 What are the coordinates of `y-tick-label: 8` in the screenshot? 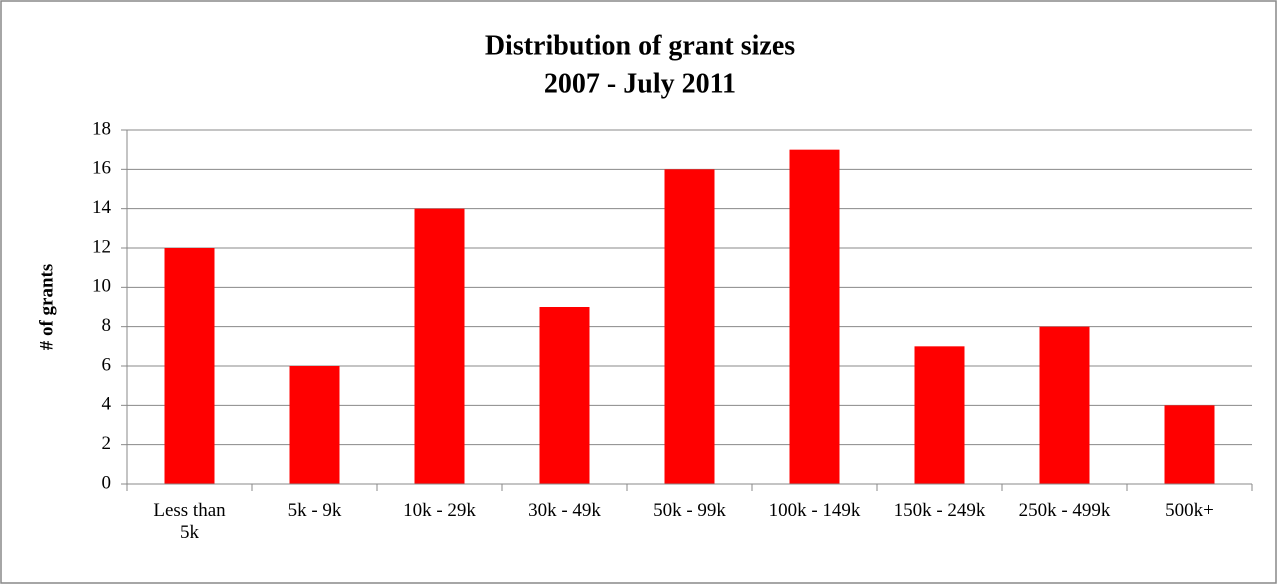 It's located at (107, 325).